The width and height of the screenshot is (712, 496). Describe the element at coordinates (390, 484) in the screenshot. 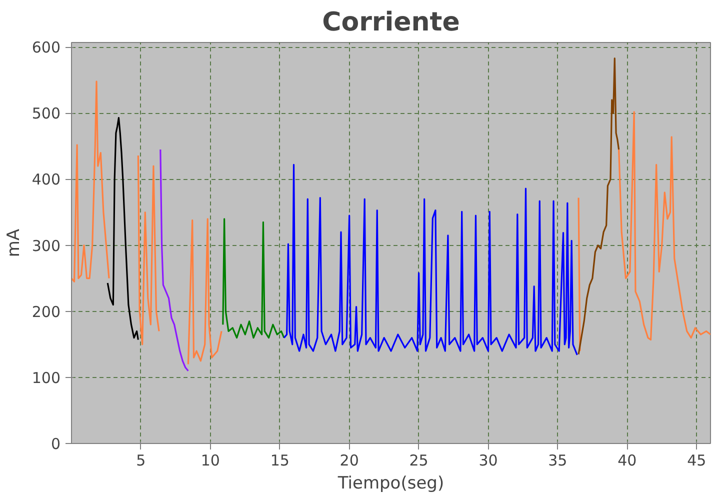

I see `x-axis-title: Tiempo(seg)` at that location.